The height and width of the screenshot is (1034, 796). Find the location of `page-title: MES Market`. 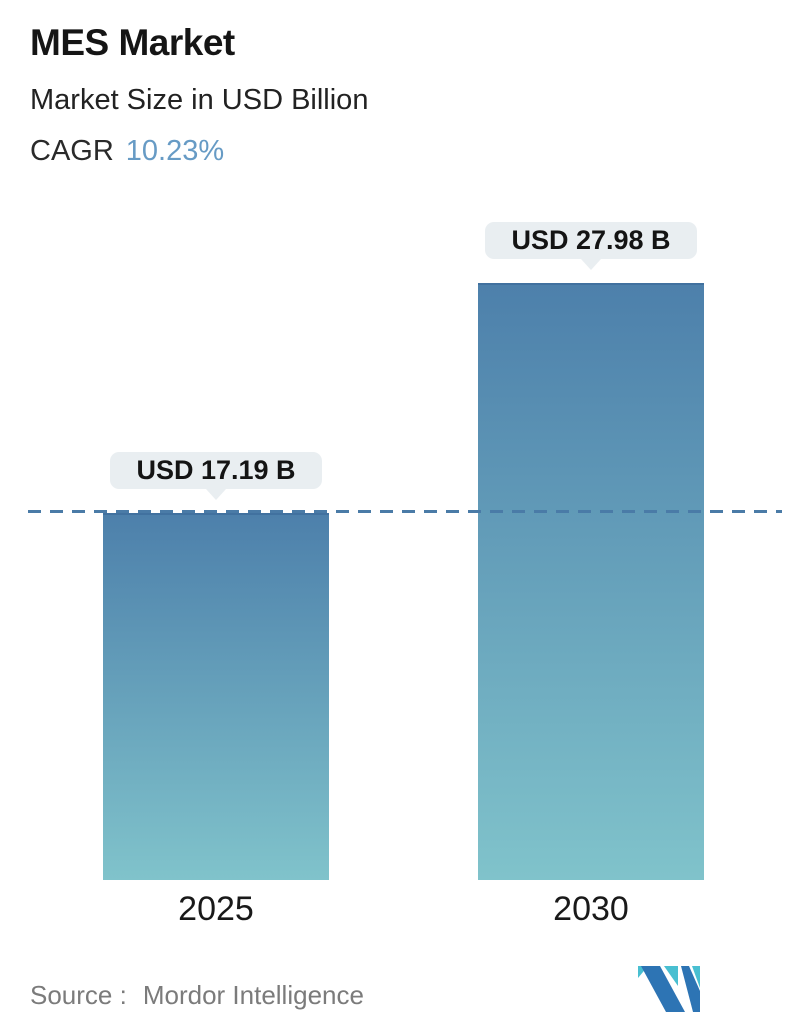

page-title: MES Market is located at coordinates (132, 42).